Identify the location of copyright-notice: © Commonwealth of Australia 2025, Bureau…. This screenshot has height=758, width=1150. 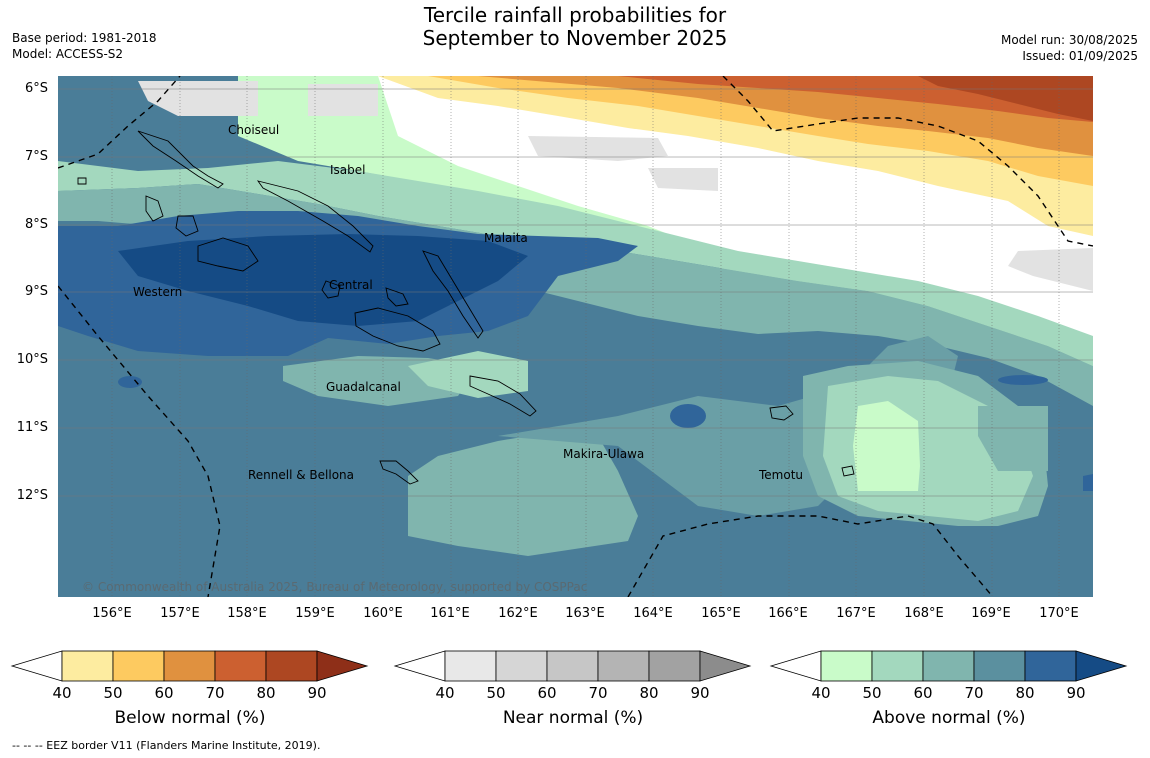
(335, 587).